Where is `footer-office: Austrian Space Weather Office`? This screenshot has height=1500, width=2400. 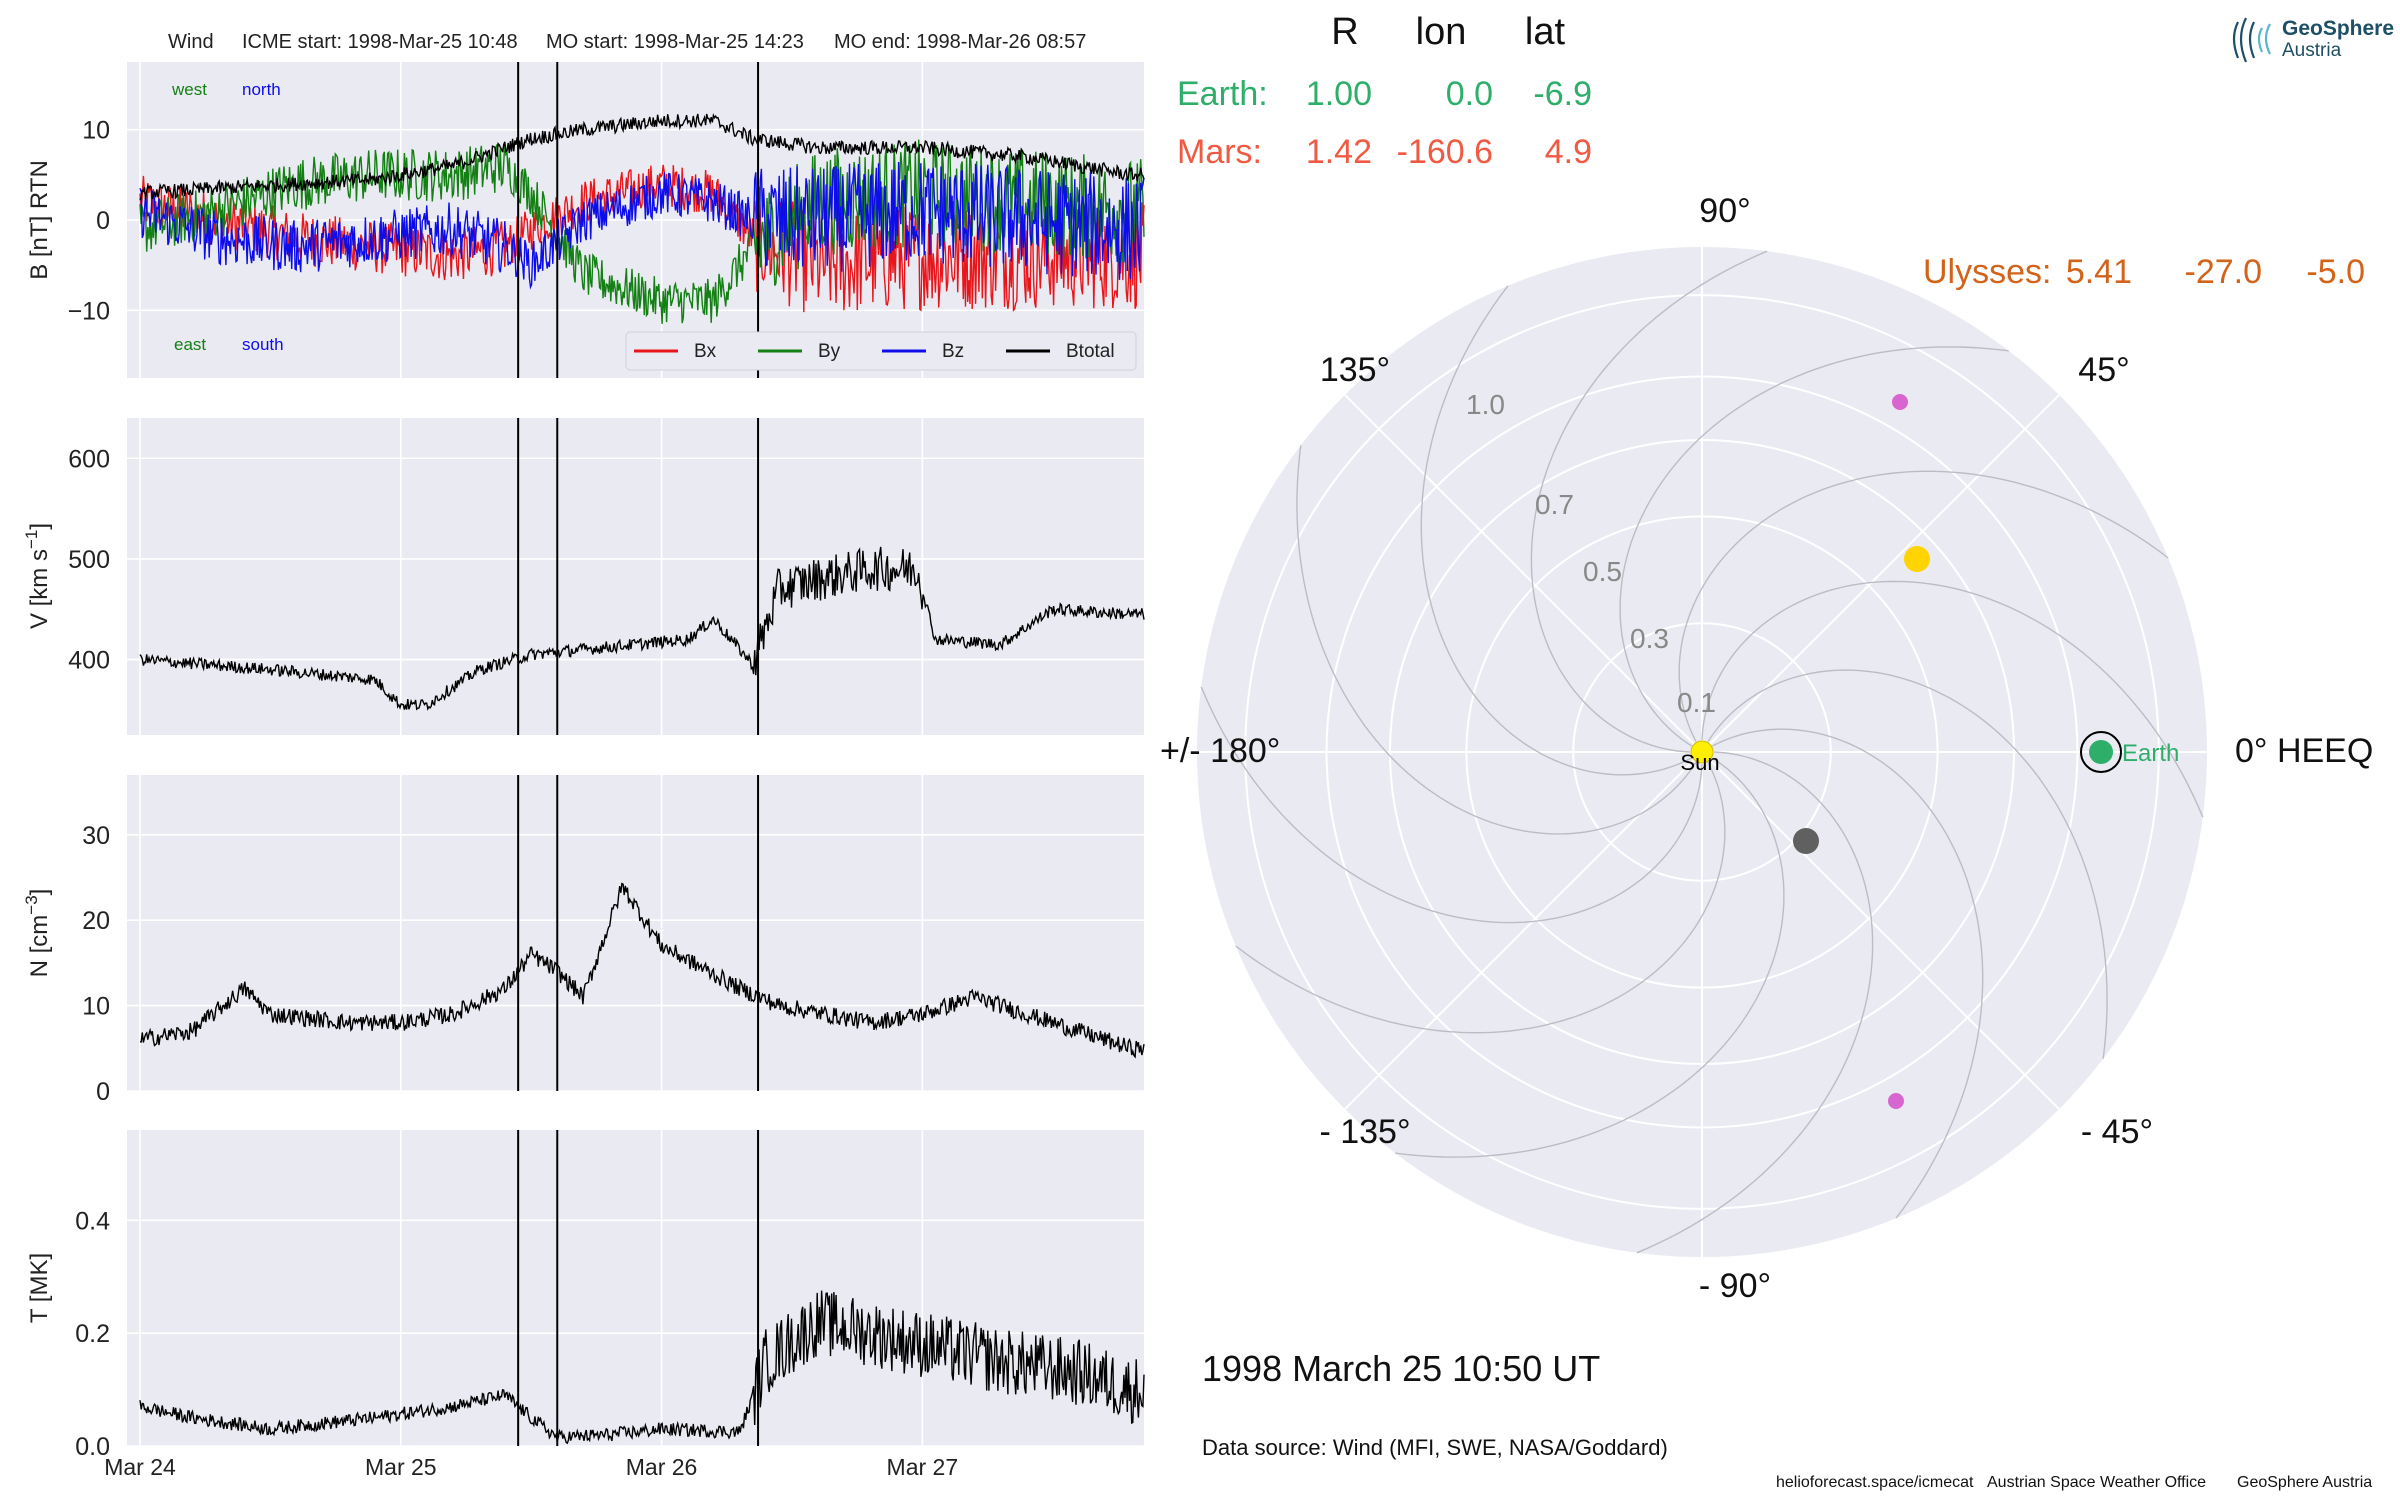
footer-office: Austrian Space Weather Office is located at coordinates (2096, 1482).